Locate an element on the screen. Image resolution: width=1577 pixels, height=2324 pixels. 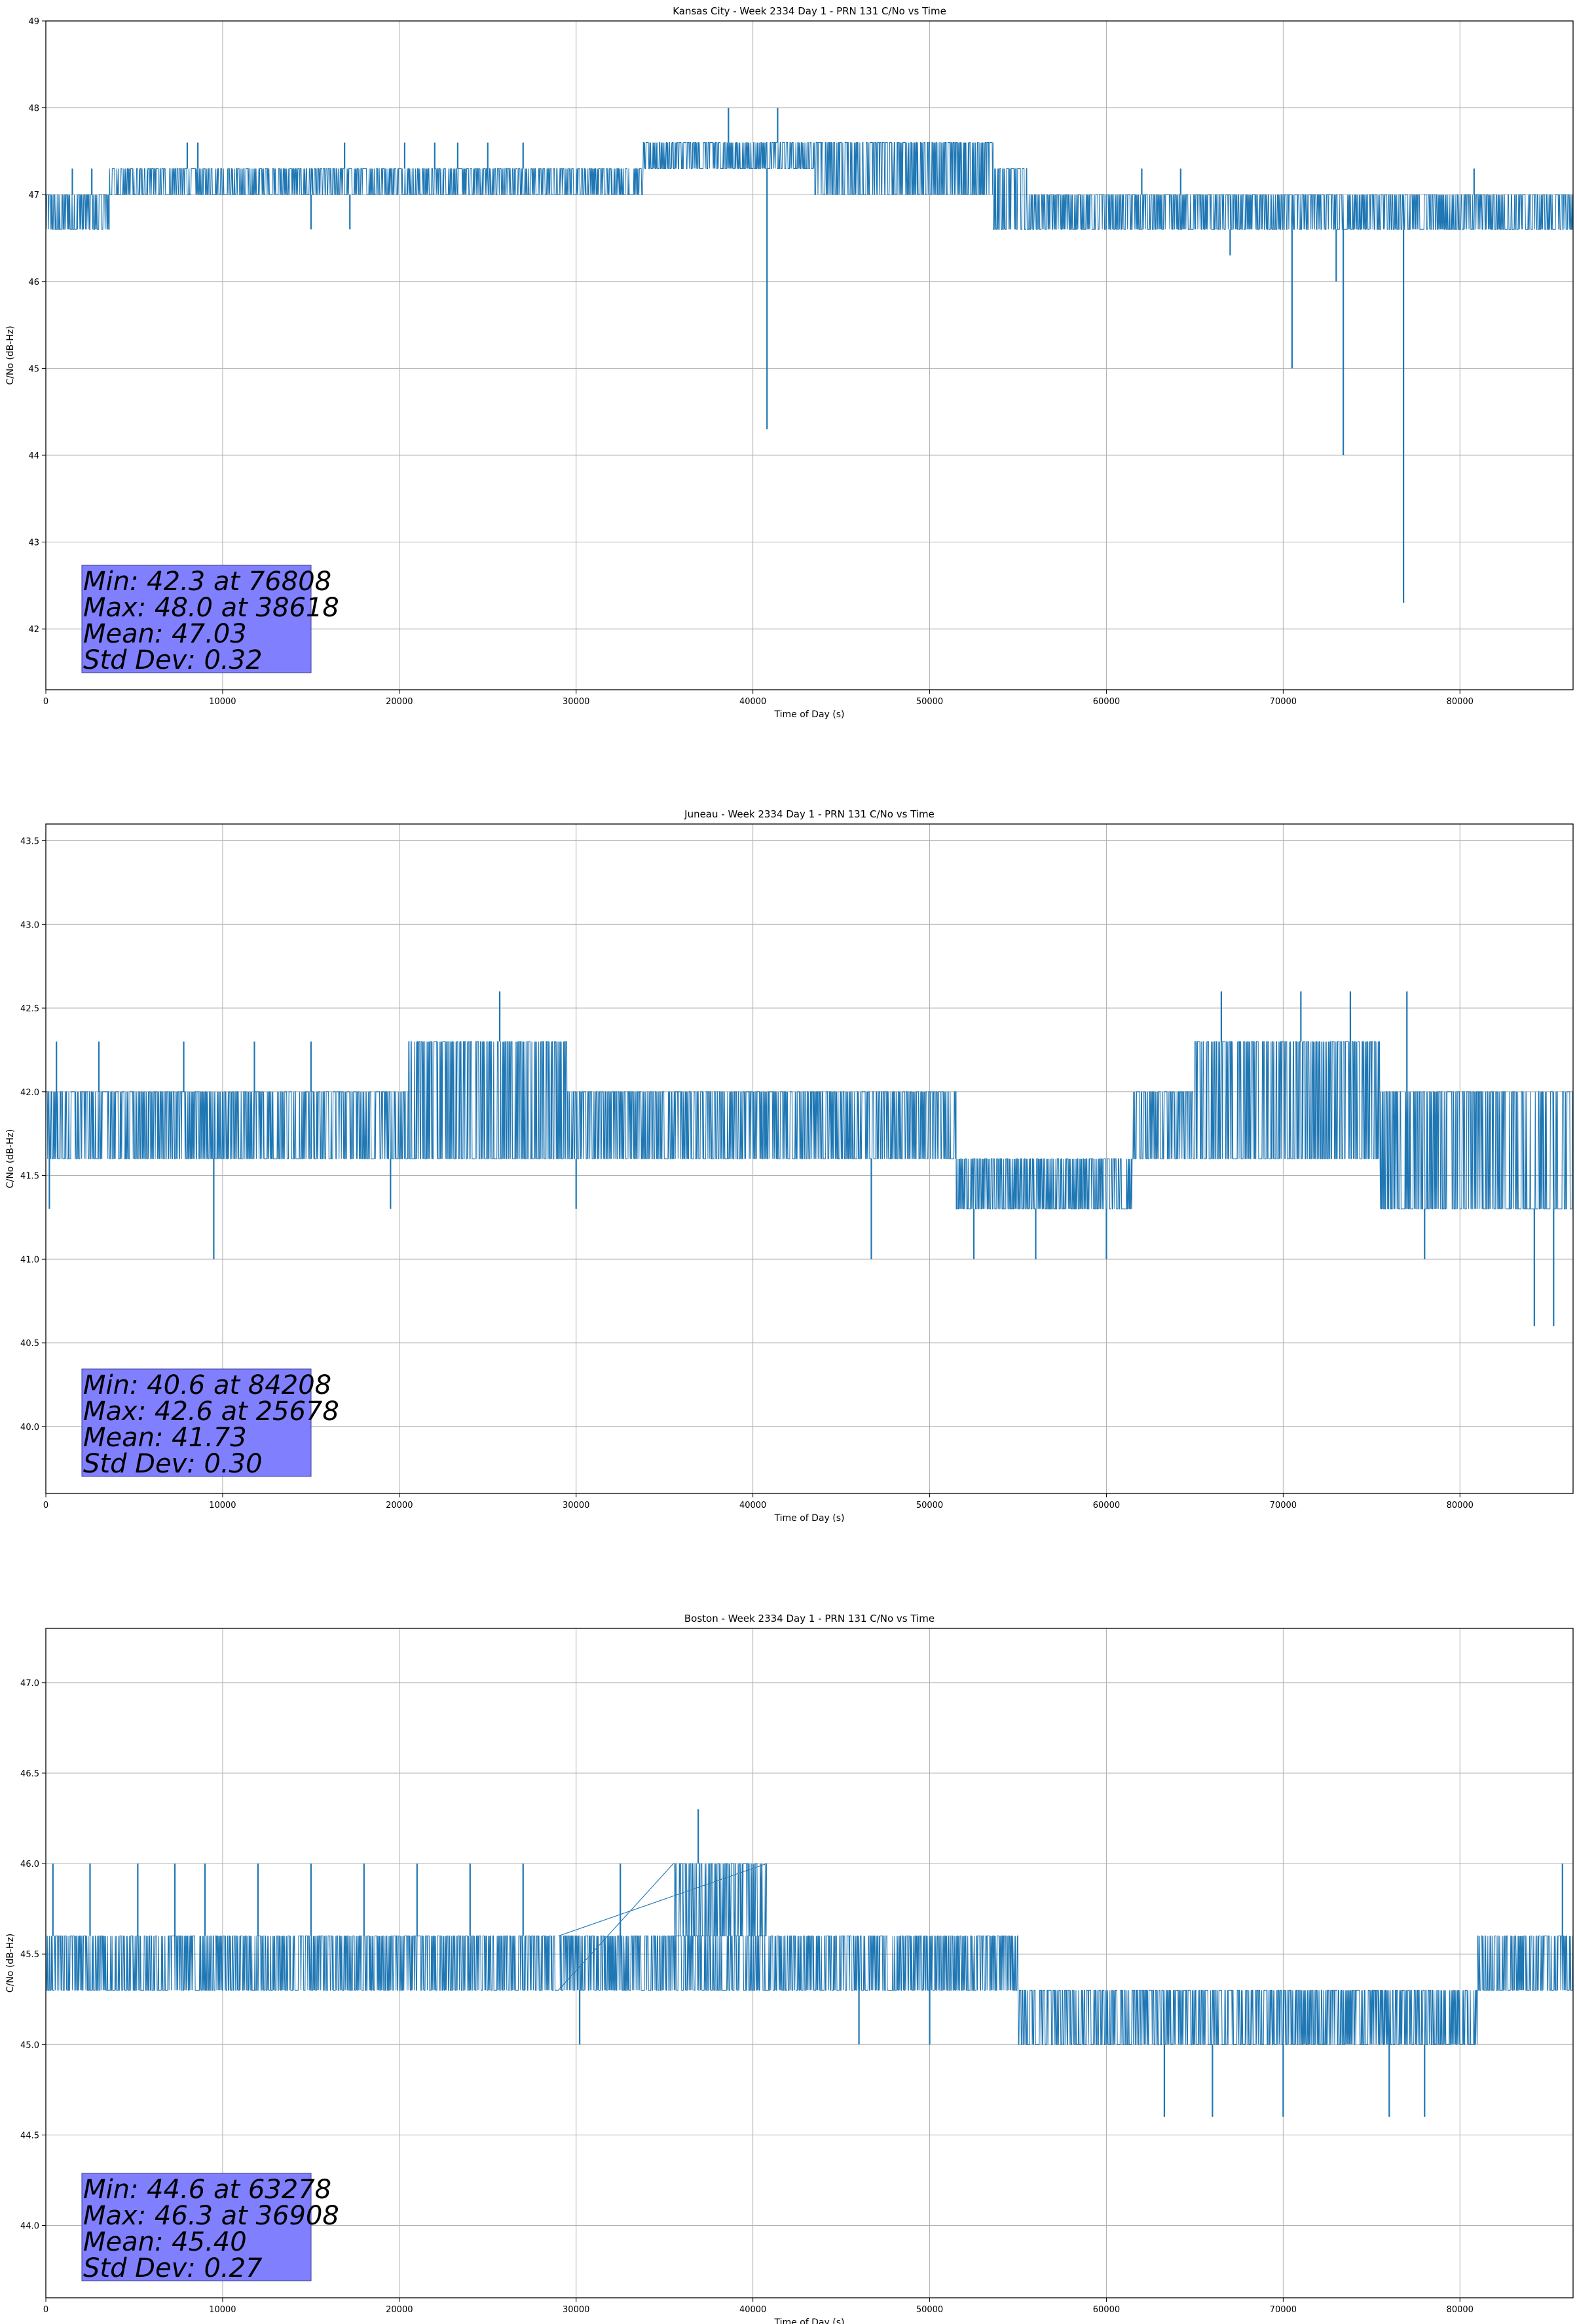
y-tick-label: 40.0 is located at coordinates (29, 1428).